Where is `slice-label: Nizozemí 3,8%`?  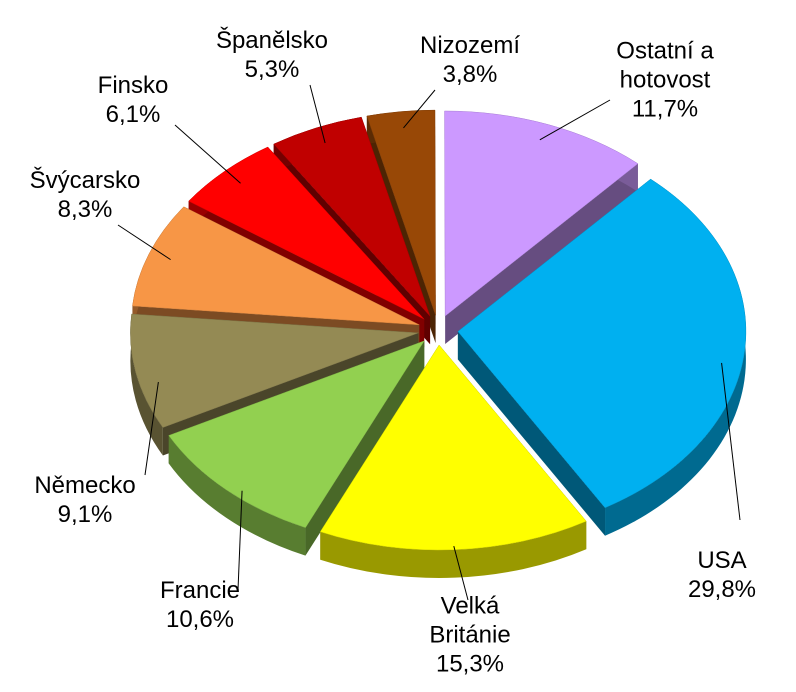 slice-label: Nizozemí 3,8% is located at coordinates (470, 60).